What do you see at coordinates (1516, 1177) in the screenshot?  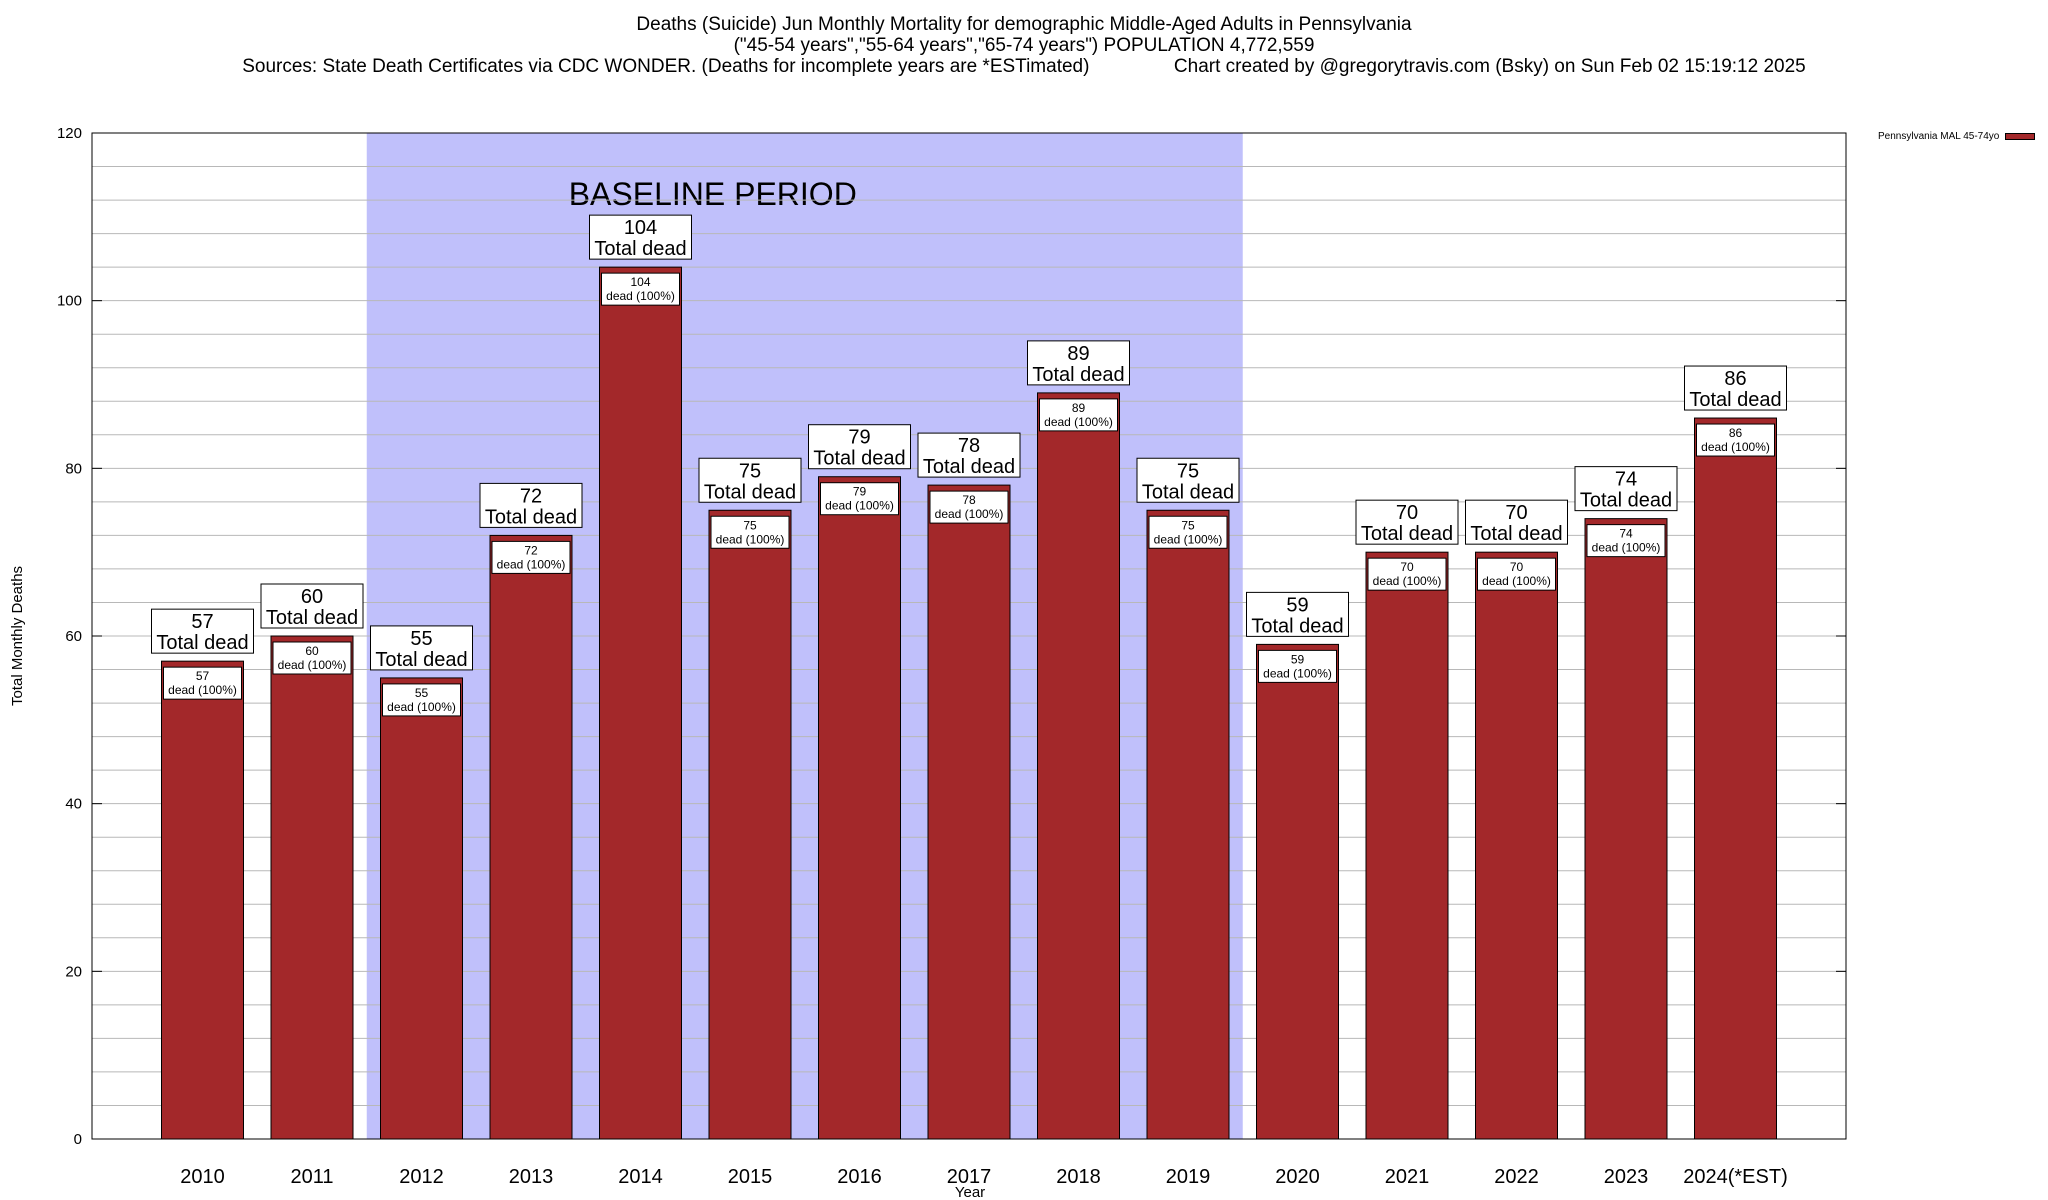 I see `x-tick-label: 2022` at bounding box center [1516, 1177].